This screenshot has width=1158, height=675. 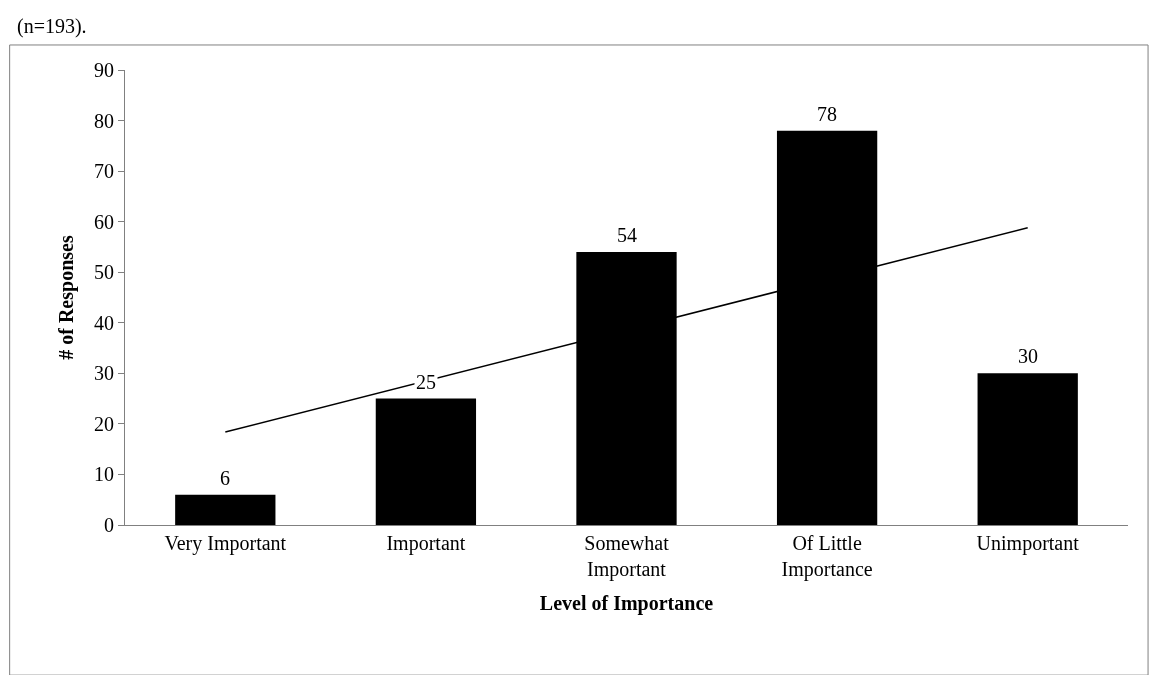 What do you see at coordinates (627, 235) in the screenshot?
I see `data-label: 54` at bounding box center [627, 235].